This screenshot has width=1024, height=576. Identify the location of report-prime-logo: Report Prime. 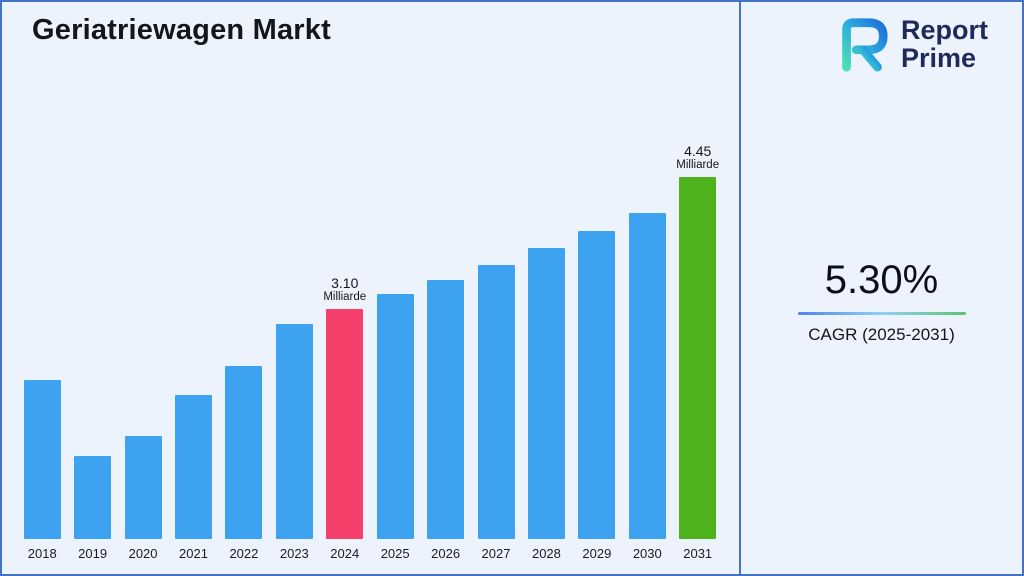
(910, 44).